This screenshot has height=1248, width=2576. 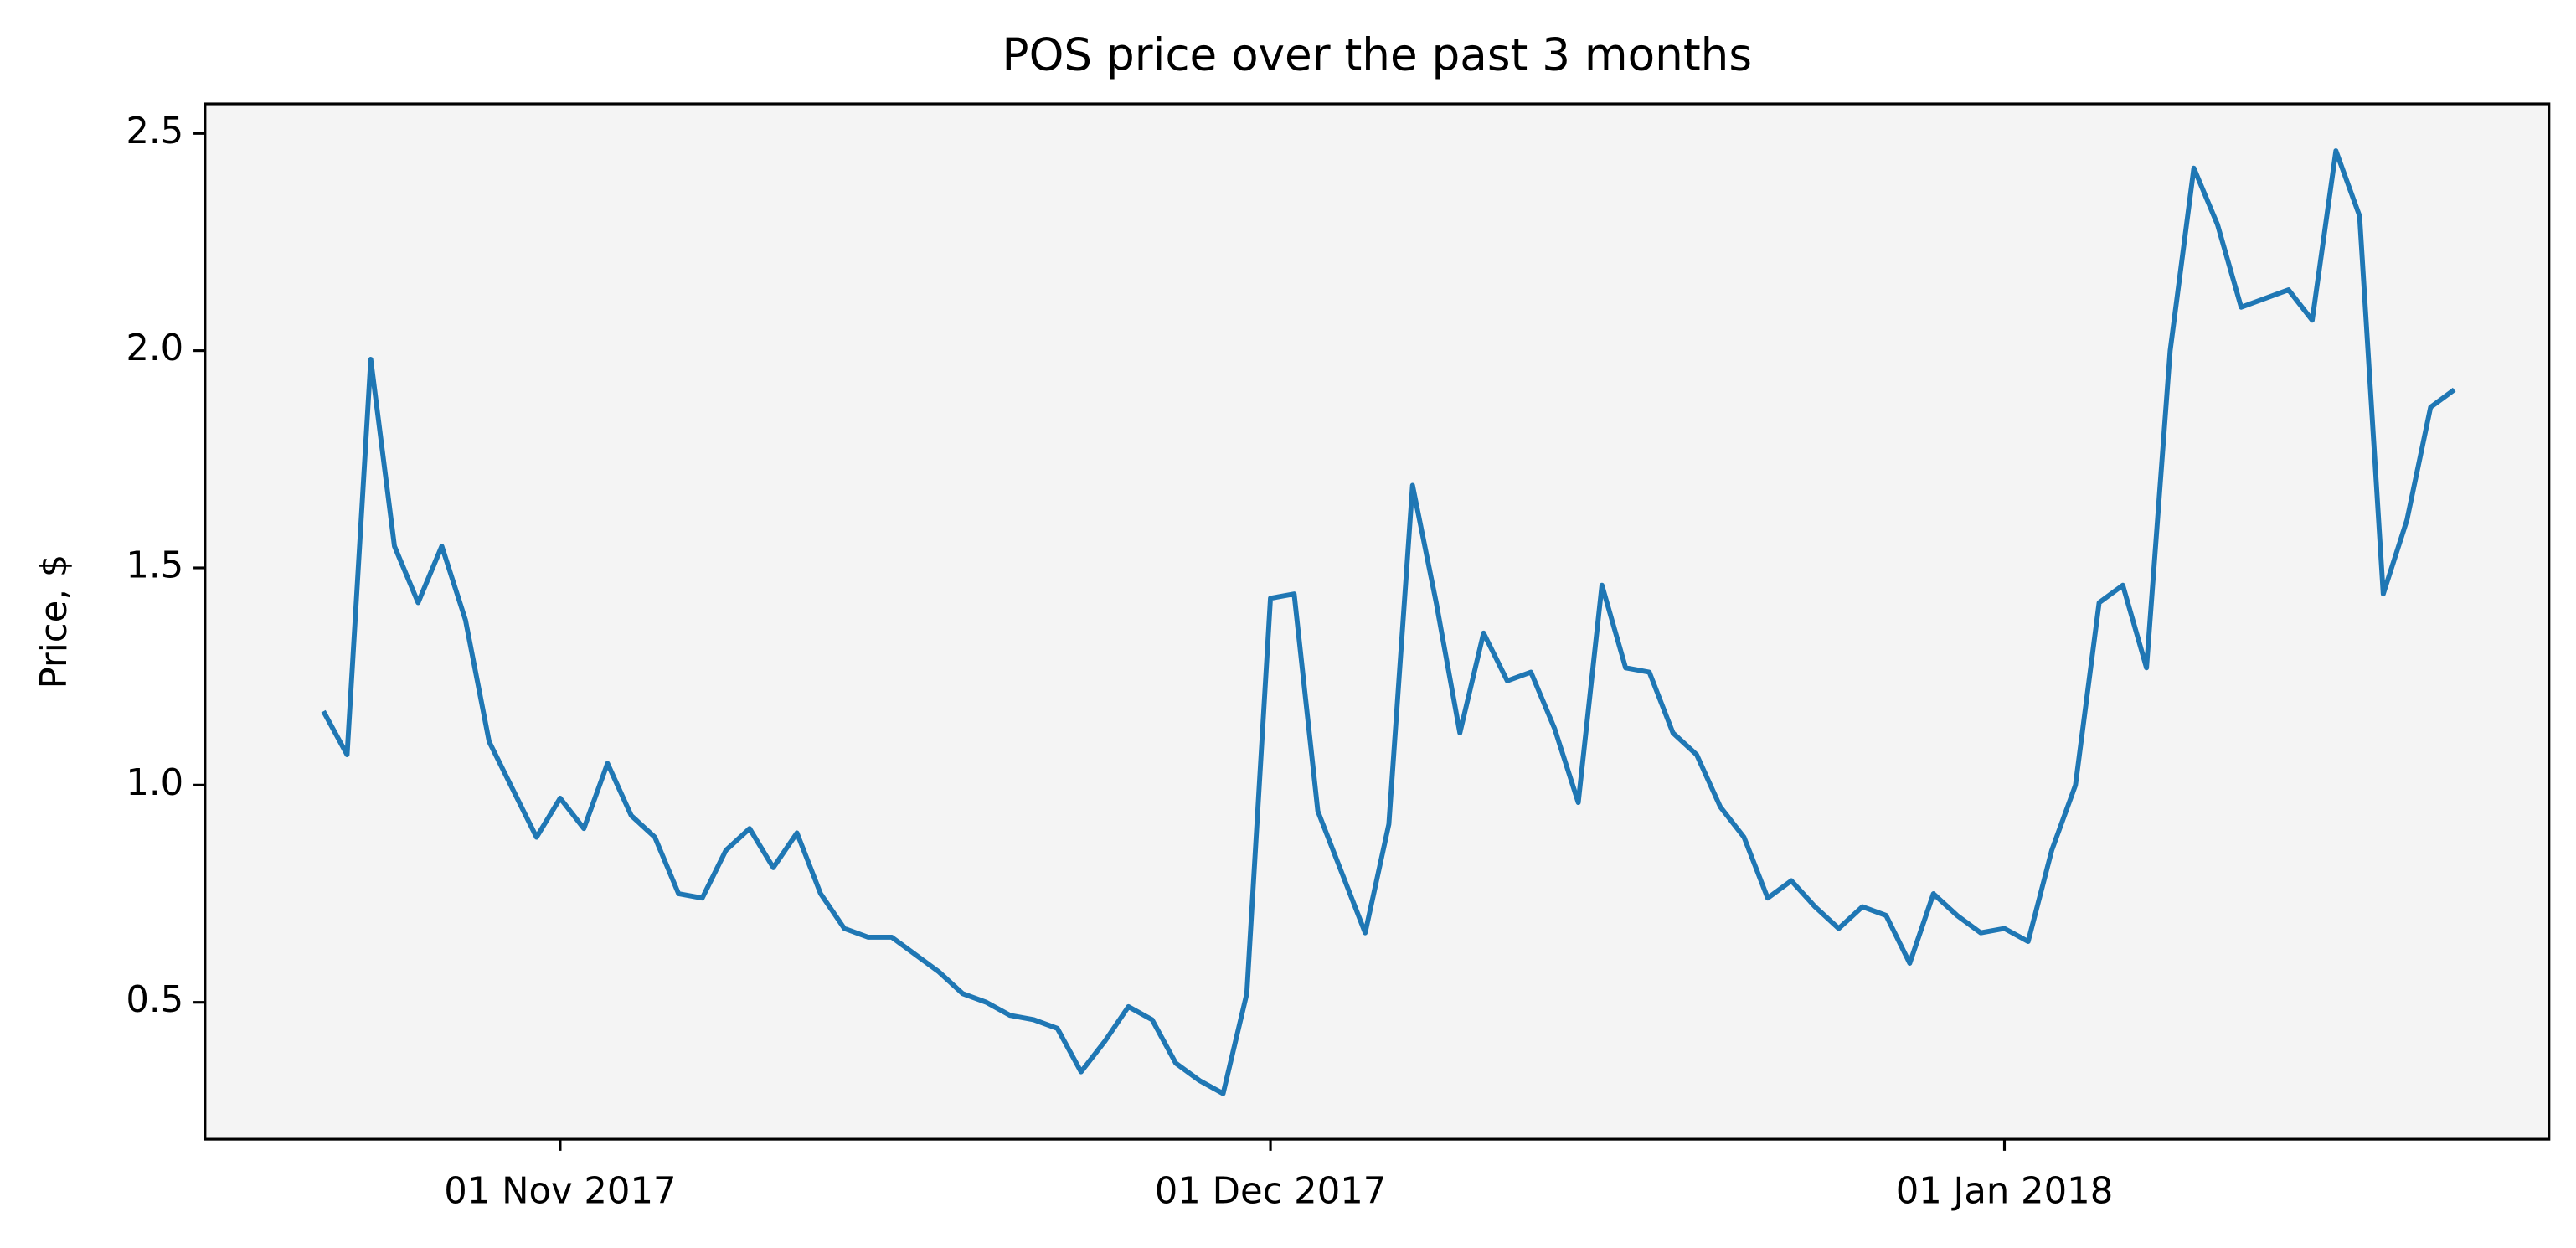 What do you see at coordinates (154, 131) in the screenshot?
I see `y-tick-label: 2.5` at bounding box center [154, 131].